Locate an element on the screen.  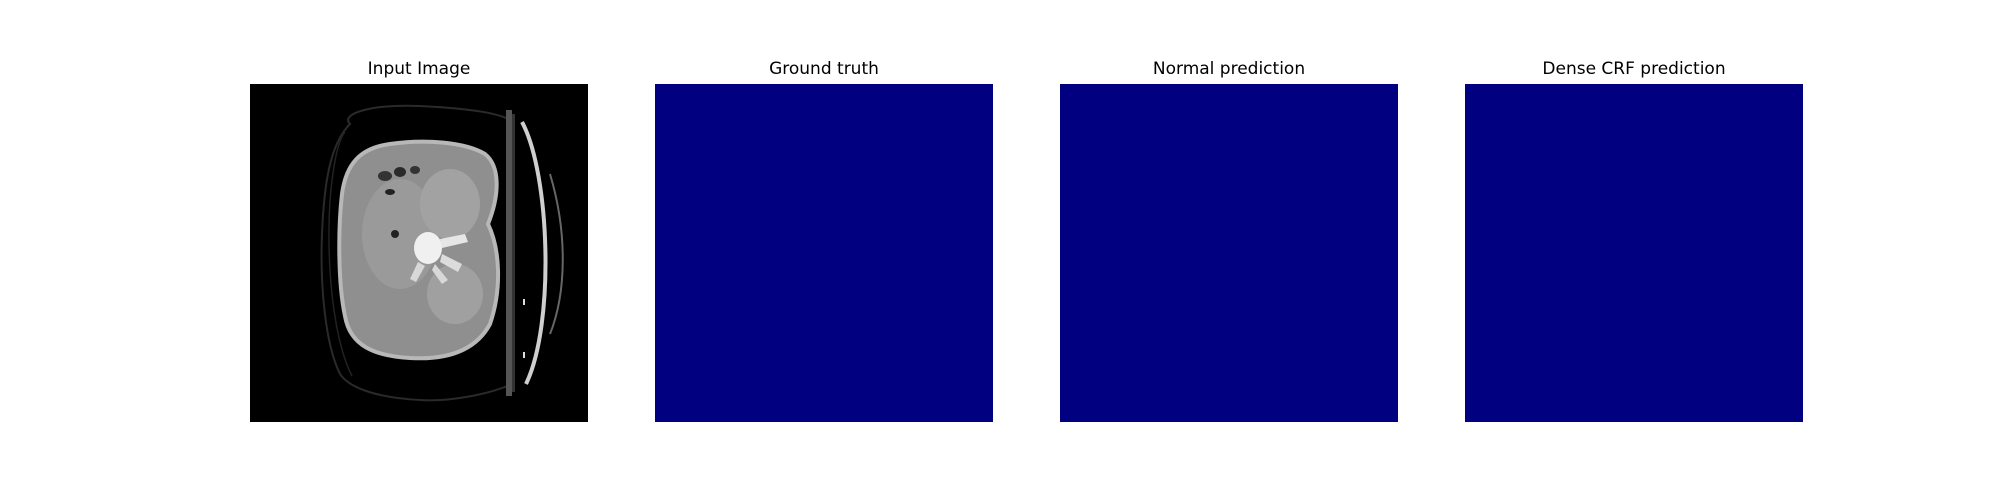
panel-title-normal-prediction: Normal prediction is located at coordinates (1229, 69).